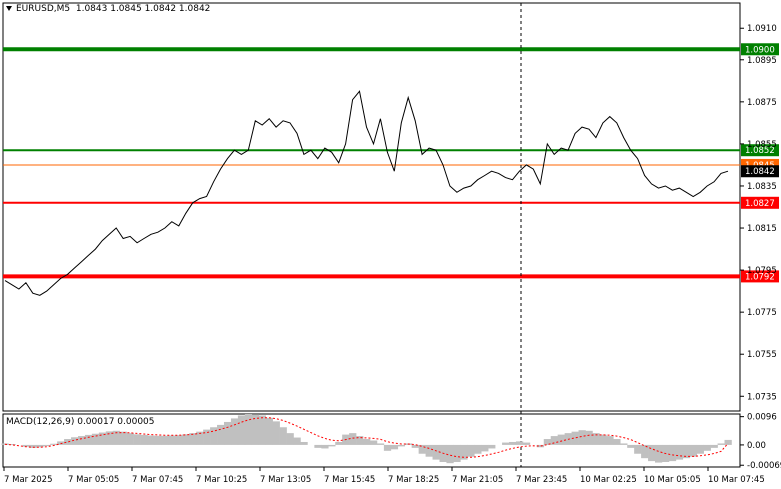 This screenshot has width=781, height=489. What do you see at coordinates (756, 446) in the screenshot?
I see `macd-tick-label: 0.00` at bounding box center [756, 446].